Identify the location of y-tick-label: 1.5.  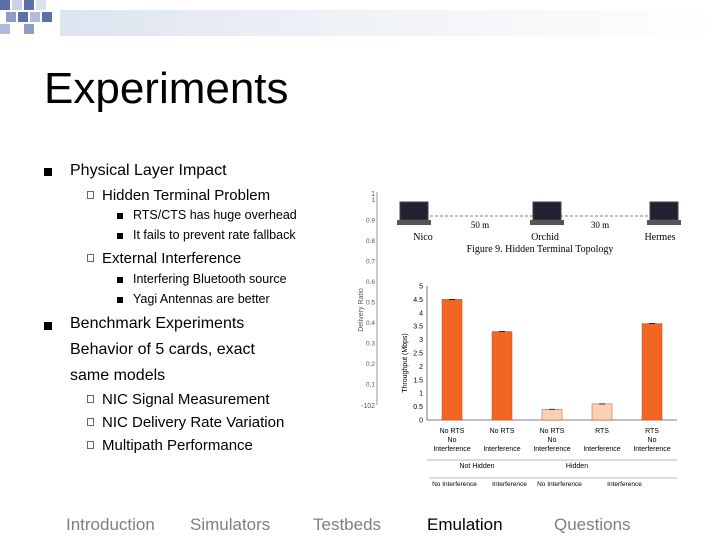
(418, 380).